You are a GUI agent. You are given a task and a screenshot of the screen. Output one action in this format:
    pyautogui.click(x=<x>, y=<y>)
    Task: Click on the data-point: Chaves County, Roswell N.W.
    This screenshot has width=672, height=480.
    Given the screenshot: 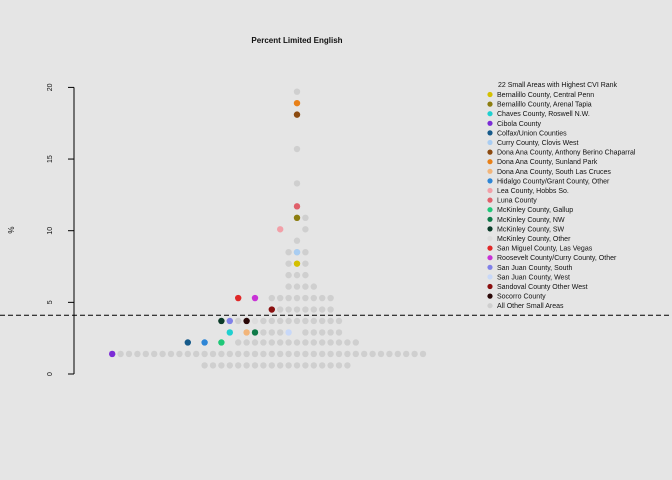 What is the action you would take?
    pyautogui.click(x=229, y=332)
    